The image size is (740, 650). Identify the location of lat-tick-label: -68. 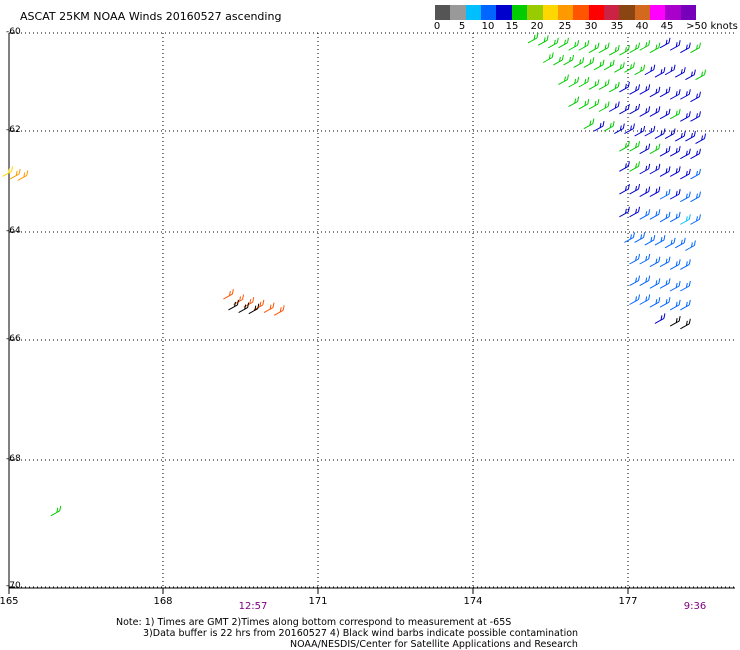
(13, 459).